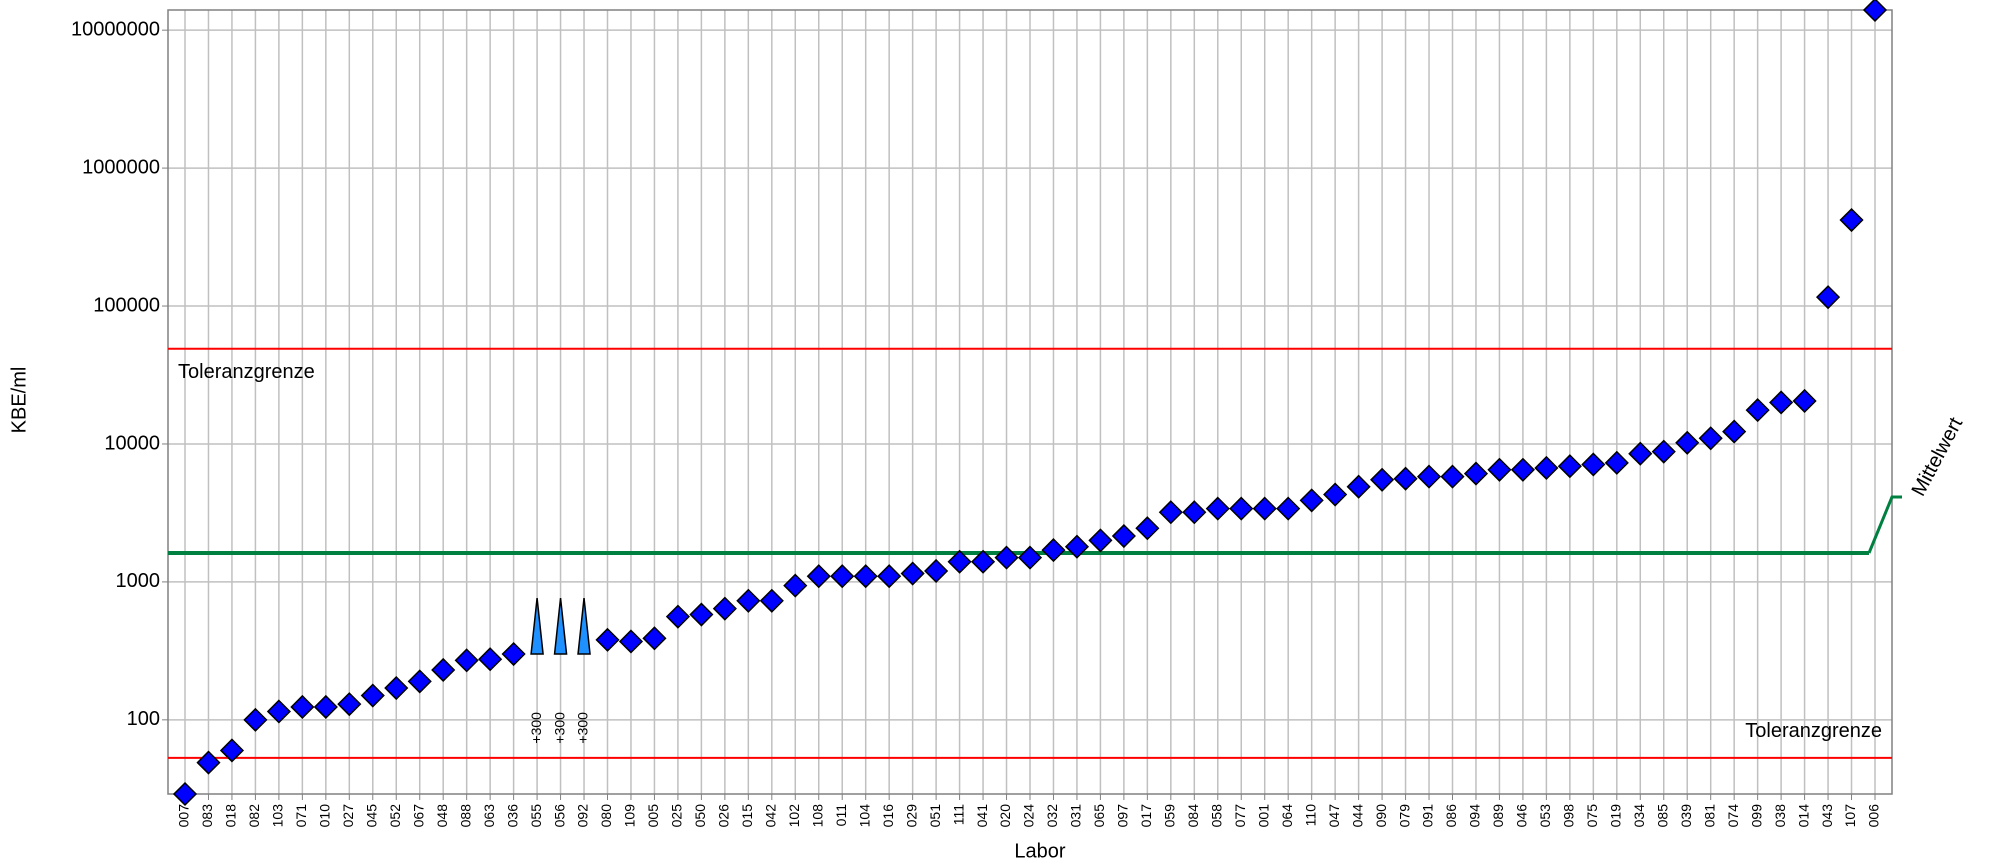 Image resolution: width=1991 pixels, height=863 pixels. Describe the element at coordinates (1123, 816) in the screenshot. I see `x-tick-label: 097` at that location.